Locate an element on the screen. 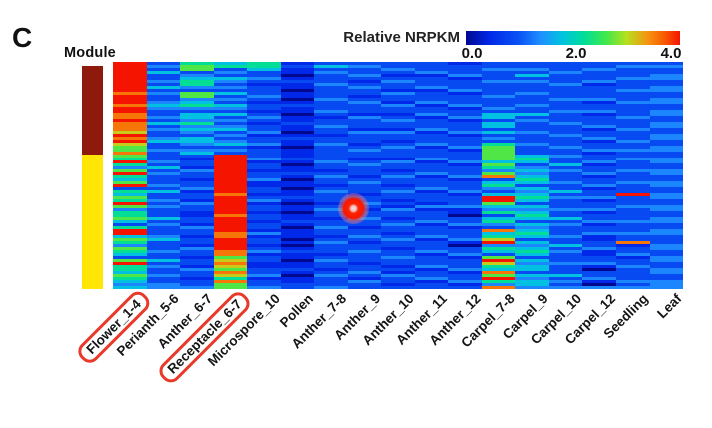 The image size is (712, 428). heatmap-column-seedling is located at coordinates (632, 175).